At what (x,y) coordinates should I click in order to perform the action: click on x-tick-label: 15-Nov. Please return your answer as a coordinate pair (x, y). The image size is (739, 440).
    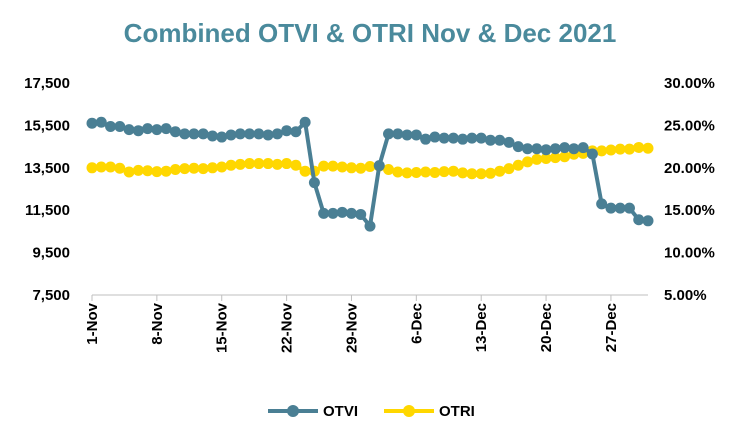
    Looking at the image, I should click on (222, 327).